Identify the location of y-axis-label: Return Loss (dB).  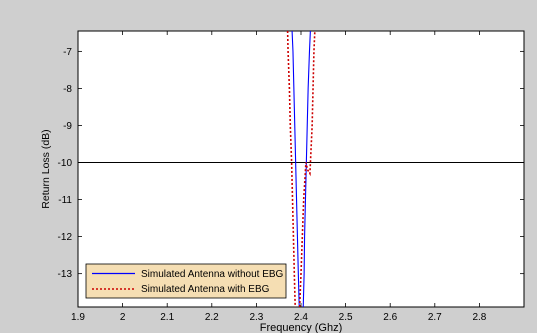
(46, 168).